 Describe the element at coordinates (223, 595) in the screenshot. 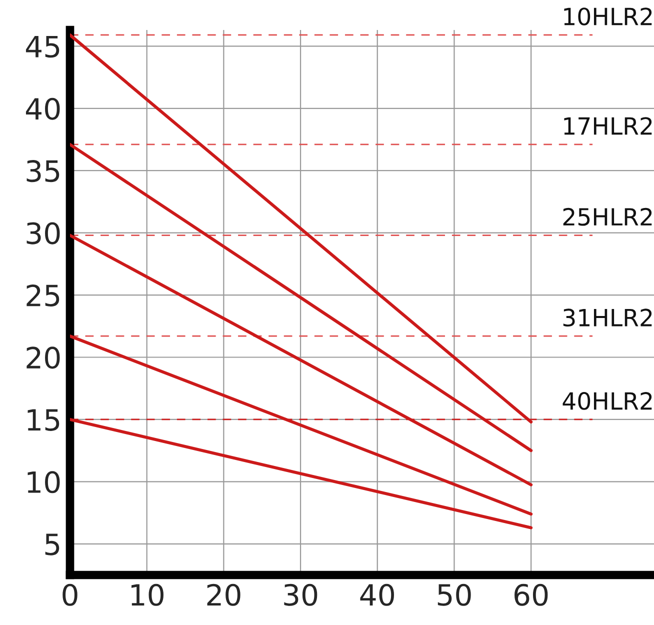

I see `x-tick-label: 20` at that location.